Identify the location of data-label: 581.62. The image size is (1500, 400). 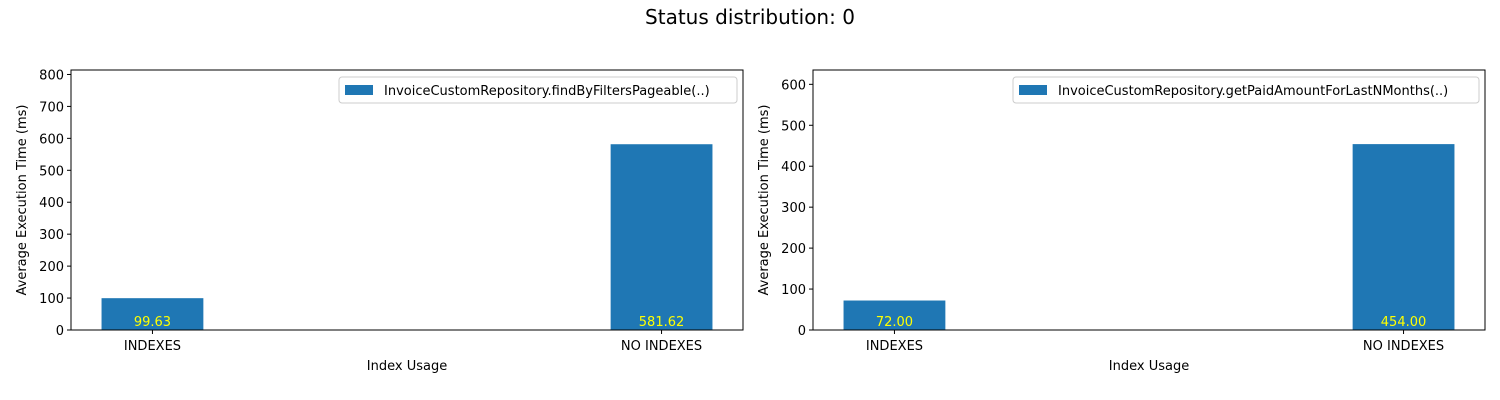
(662, 322).